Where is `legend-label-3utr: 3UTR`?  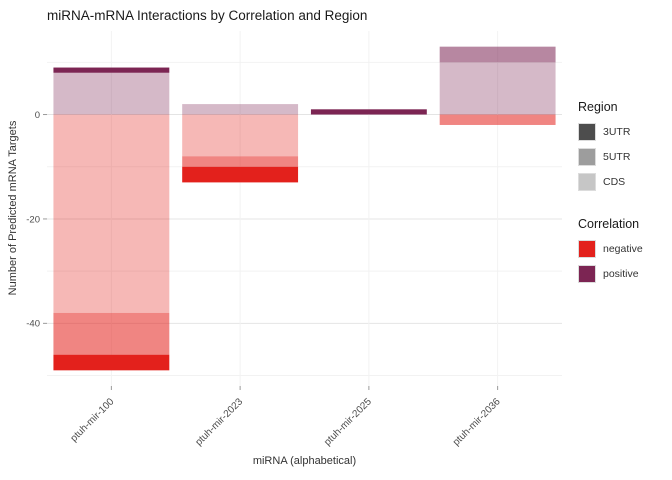 legend-label-3utr: 3UTR is located at coordinates (617, 132).